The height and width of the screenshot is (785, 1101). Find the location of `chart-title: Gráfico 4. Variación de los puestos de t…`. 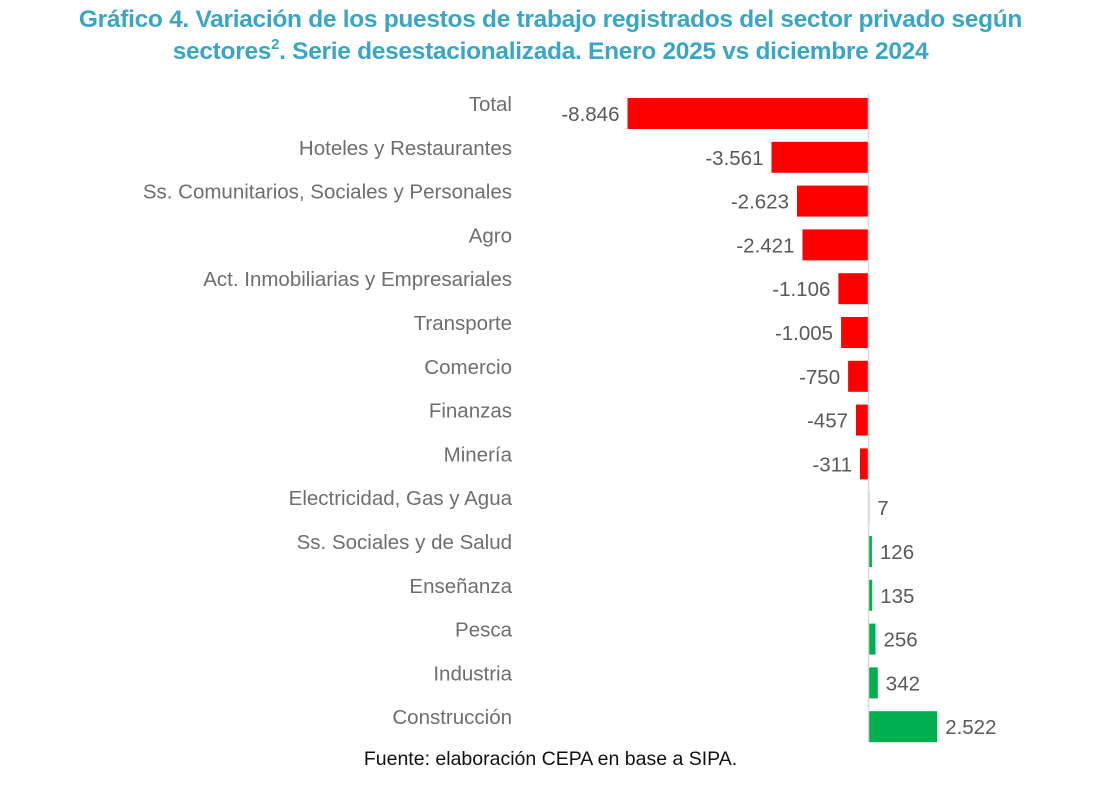

chart-title: Gráfico 4. Variación de los puestos de t… is located at coordinates (550, 36).